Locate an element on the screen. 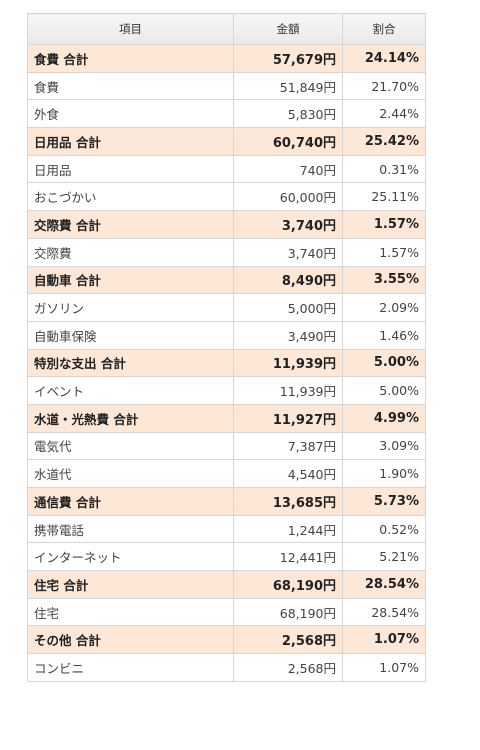  amount-cell: 5,000円 is located at coordinates (288, 307).